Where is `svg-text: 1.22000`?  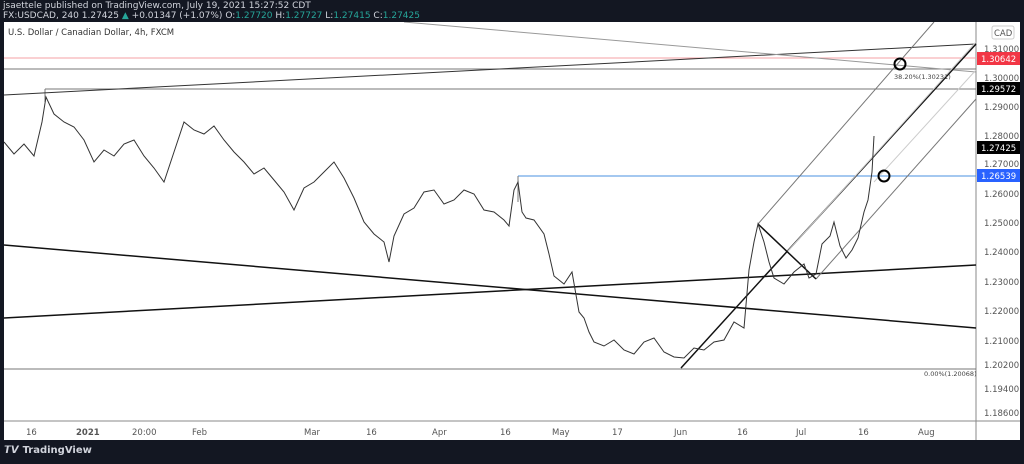 svg-text: 1.22000 is located at coordinates (1001, 312).